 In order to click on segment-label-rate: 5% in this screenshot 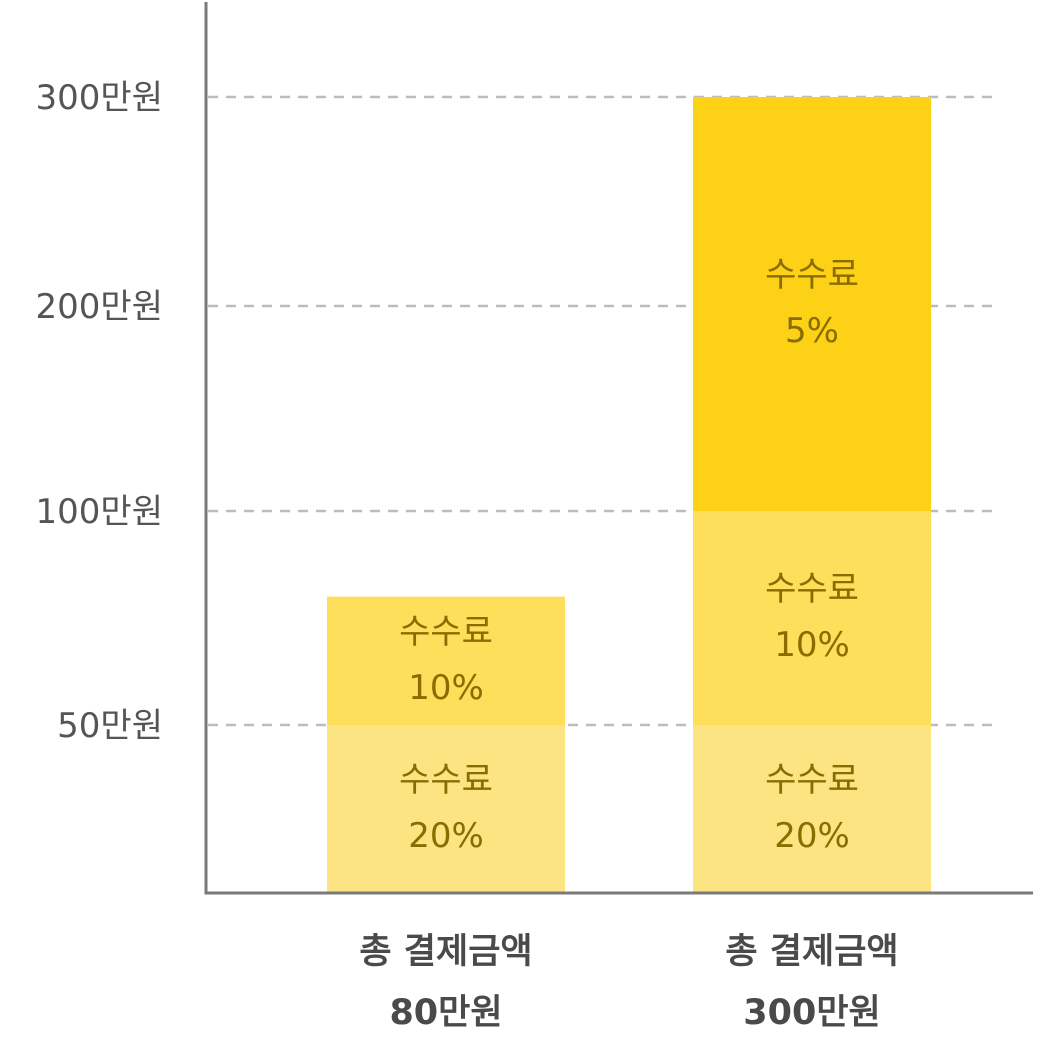, I will do `click(812, 331)`.